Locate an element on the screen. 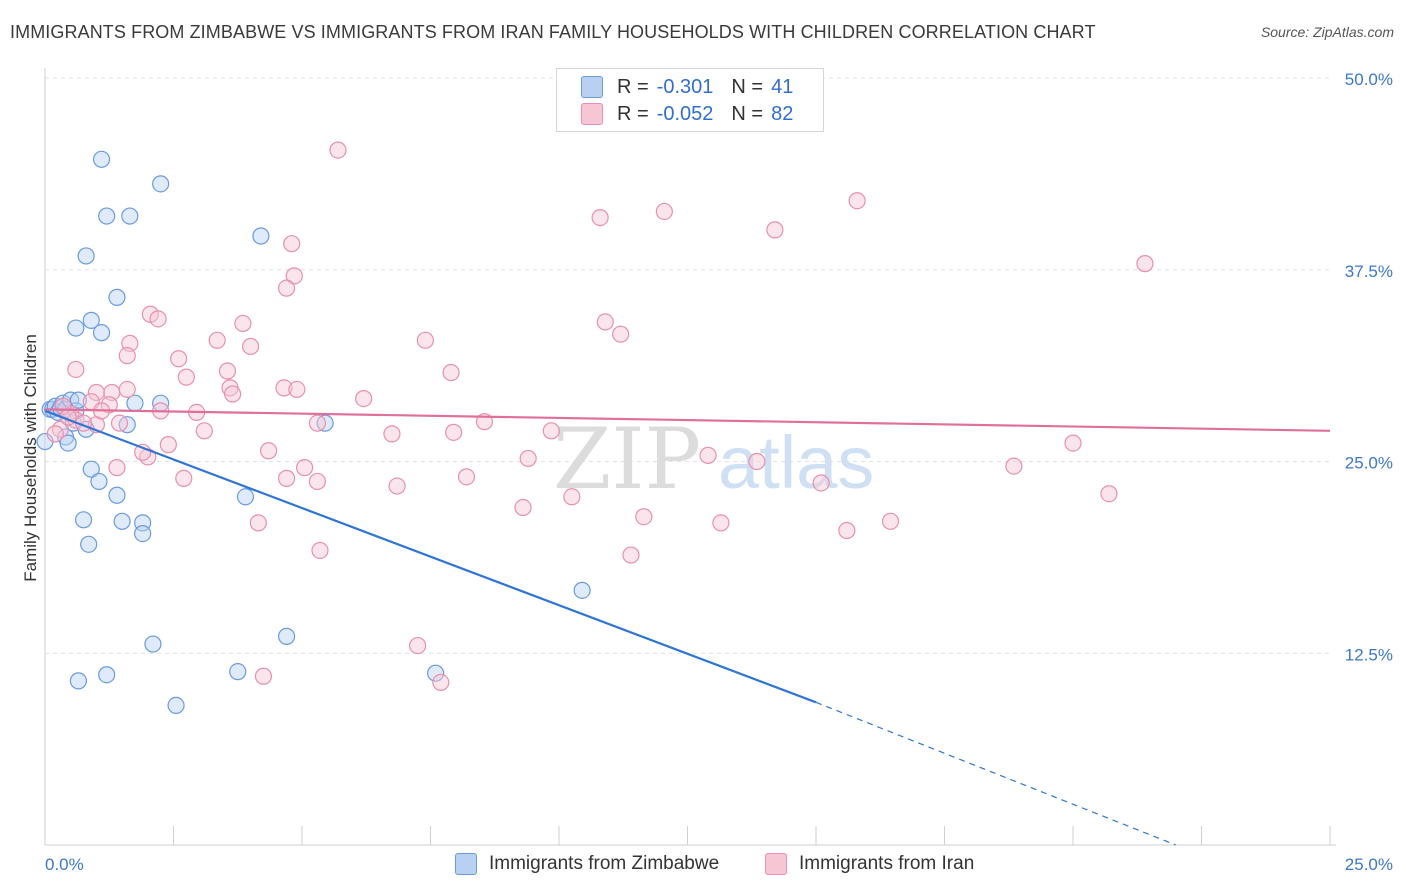 The height and width of the screenshot is (892, 1406). zimbabwe-trend-extension is located at coordinates (996, 773).